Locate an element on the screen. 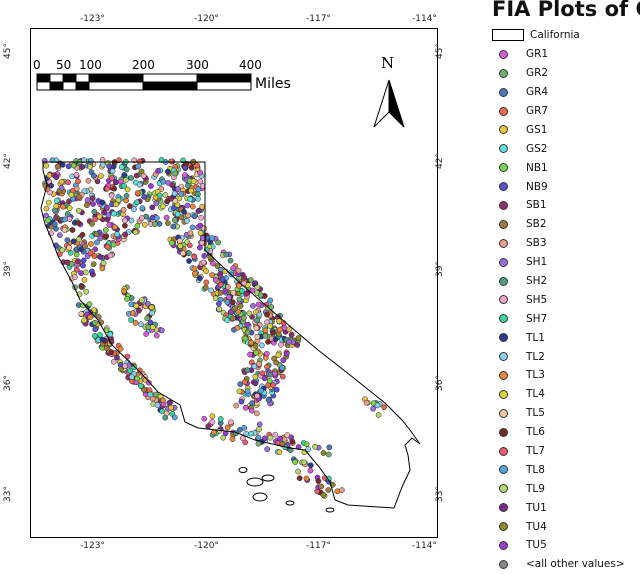  legend-label: SB2 is located at coordinates (536, 224).